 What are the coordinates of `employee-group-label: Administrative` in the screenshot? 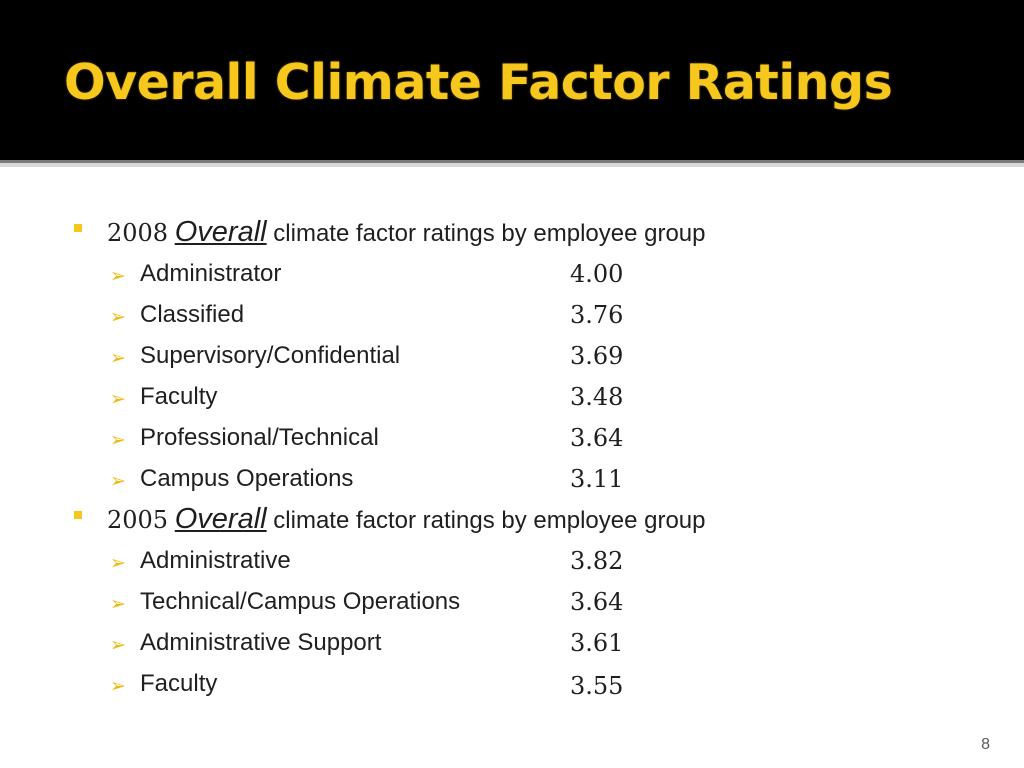 It's located at (215, 560).